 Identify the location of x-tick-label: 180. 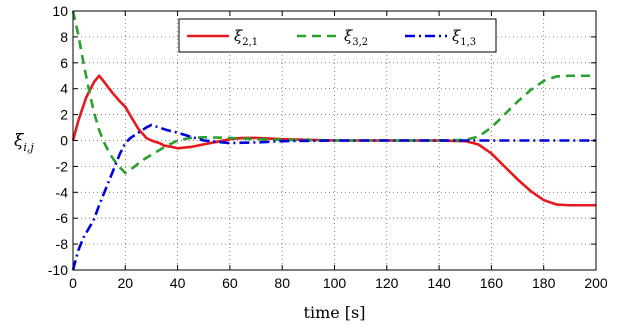
(544, 283).